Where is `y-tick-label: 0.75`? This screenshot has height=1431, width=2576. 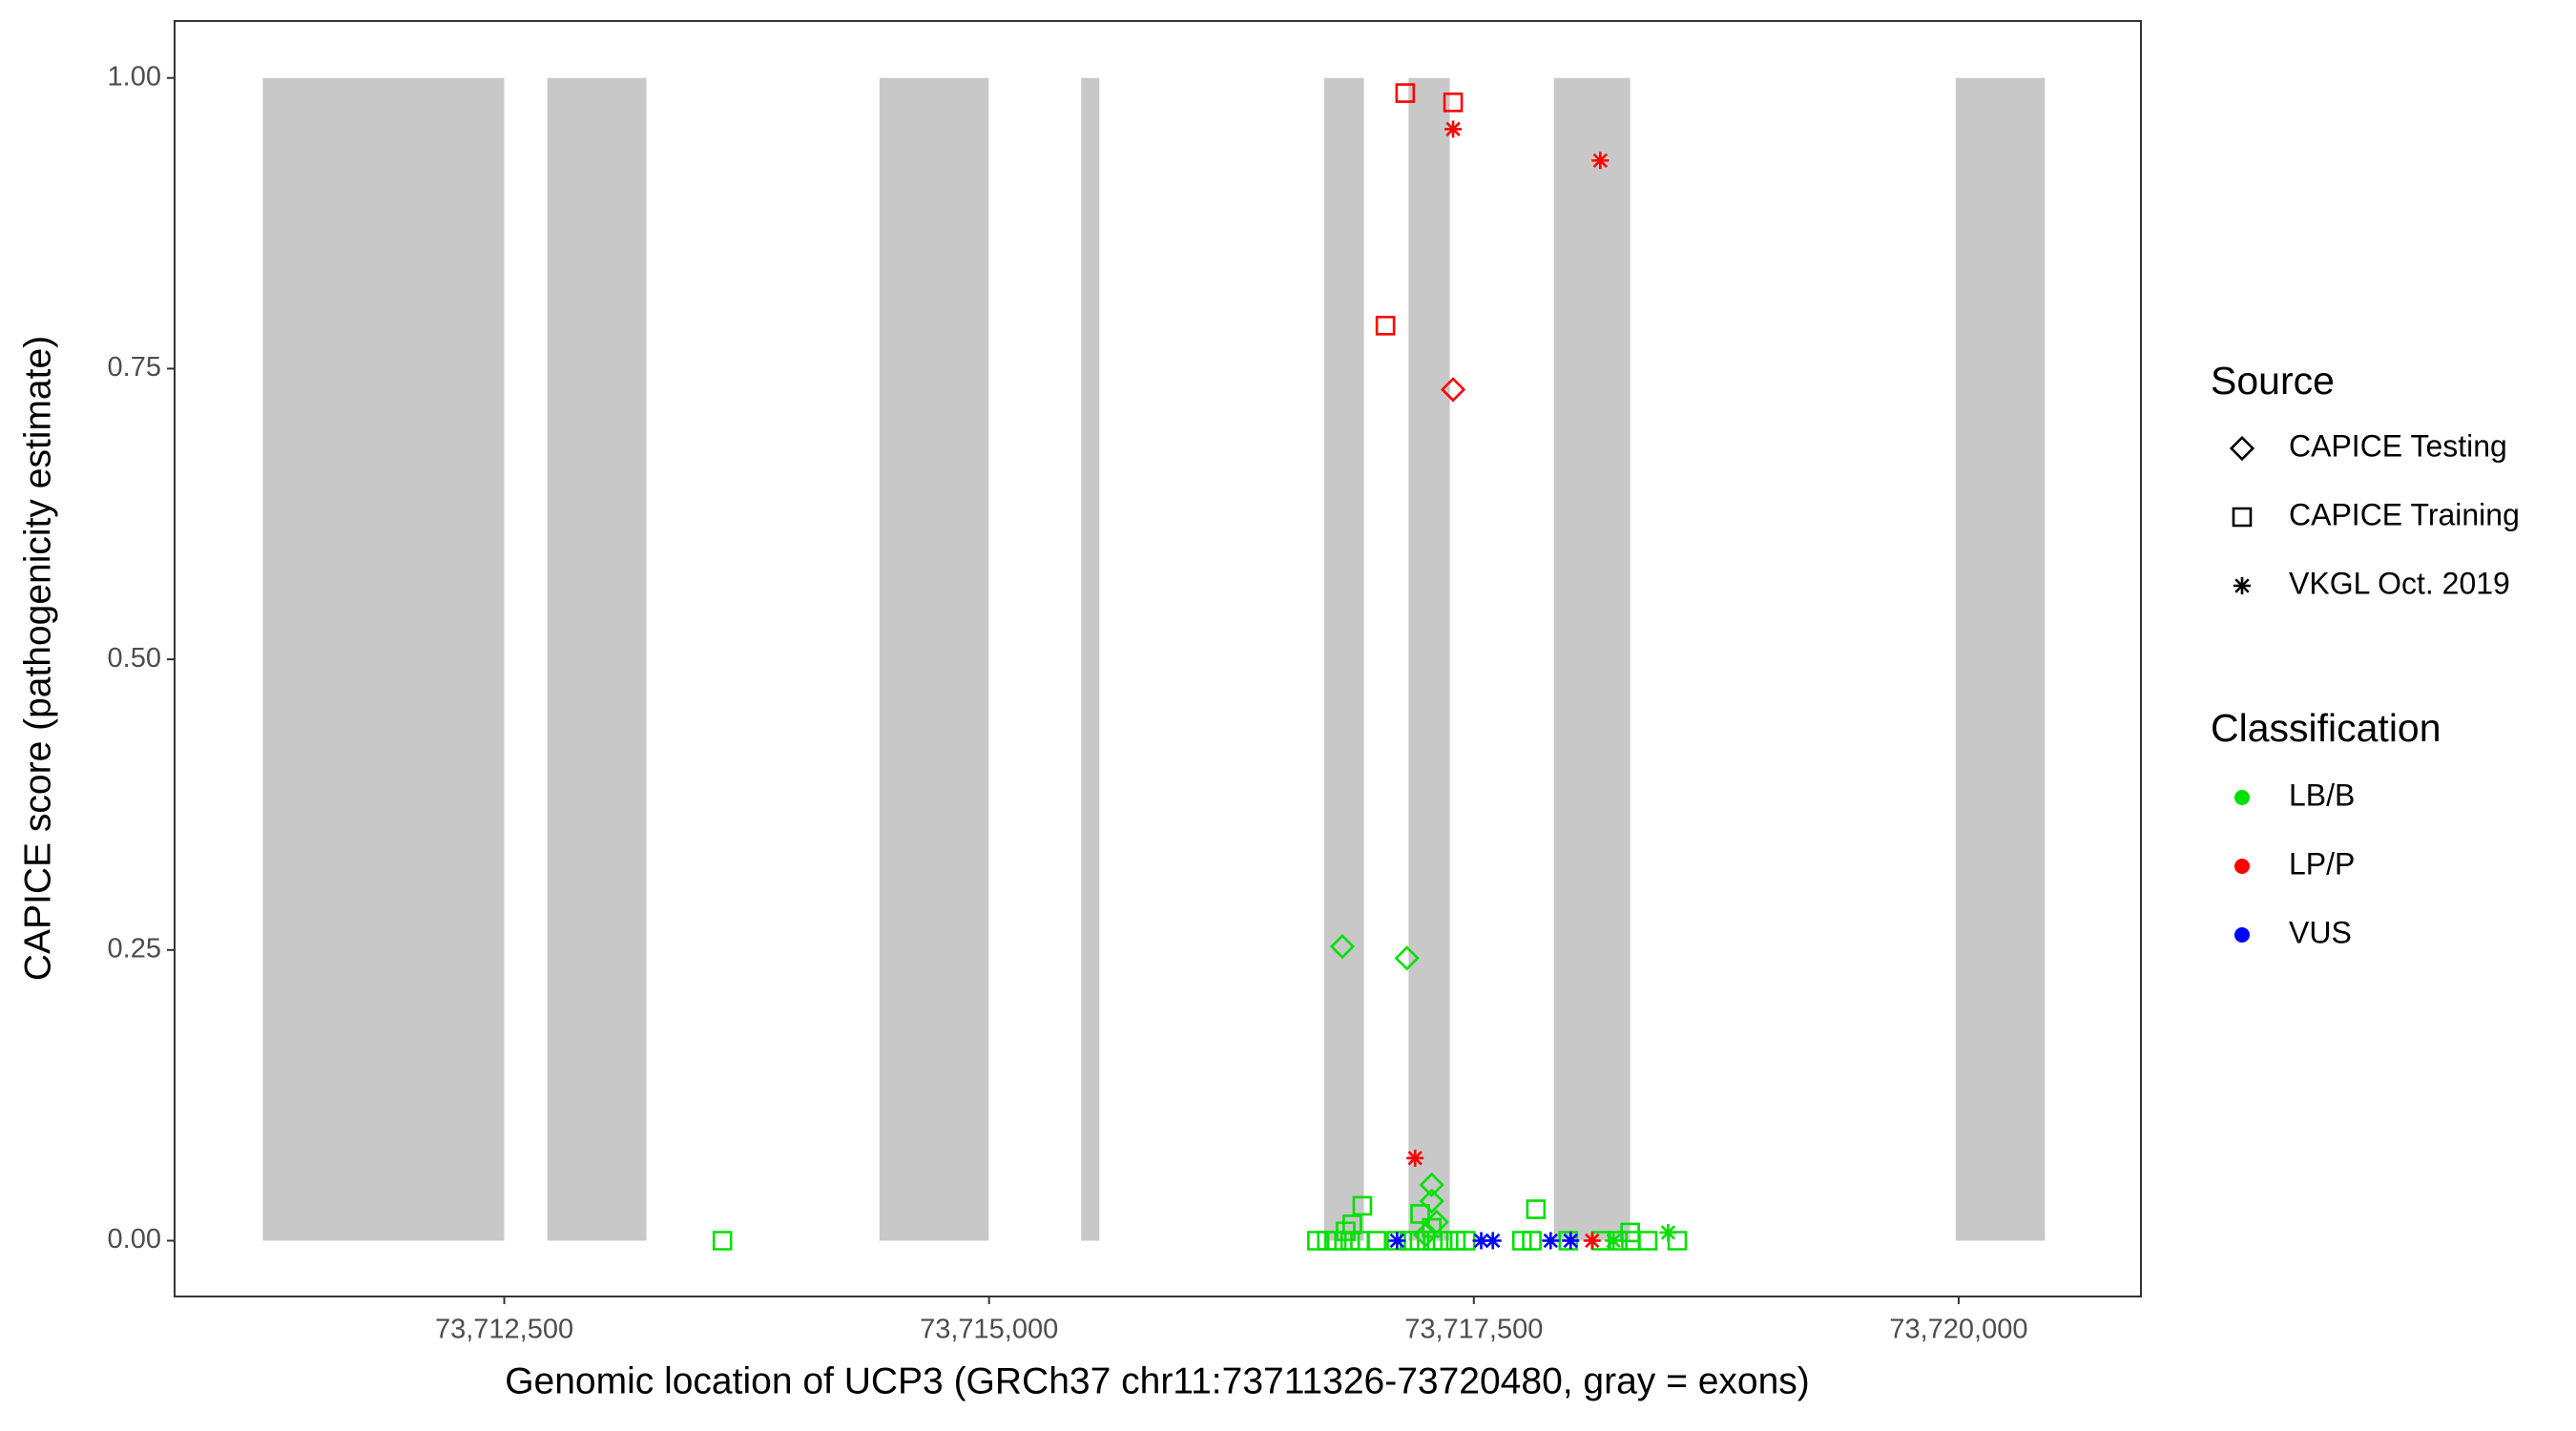
y-tick-label: 0.75 is located at coordinates (134, 367).